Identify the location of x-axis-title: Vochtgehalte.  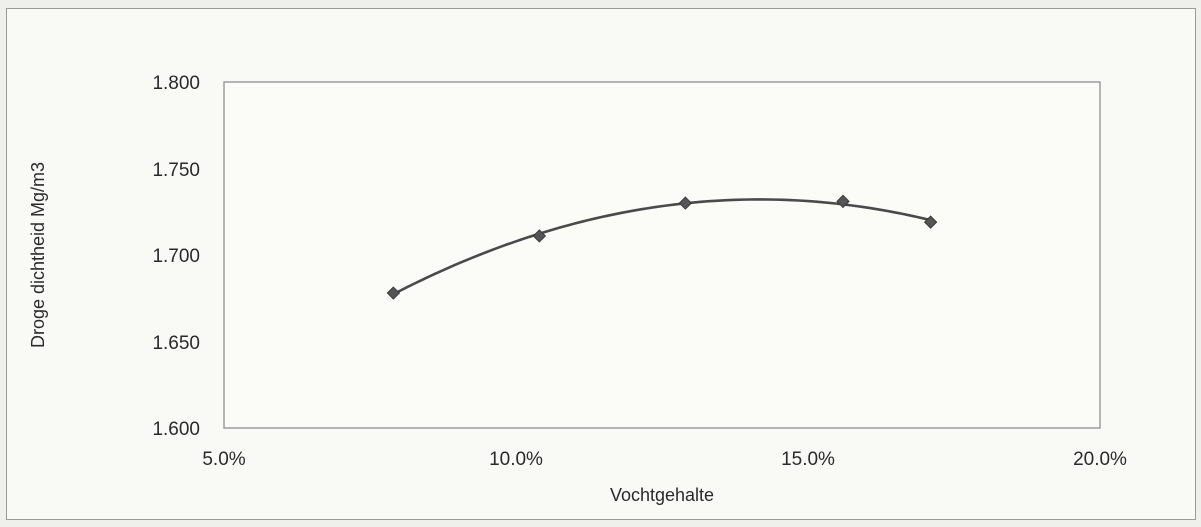
(662, 495).